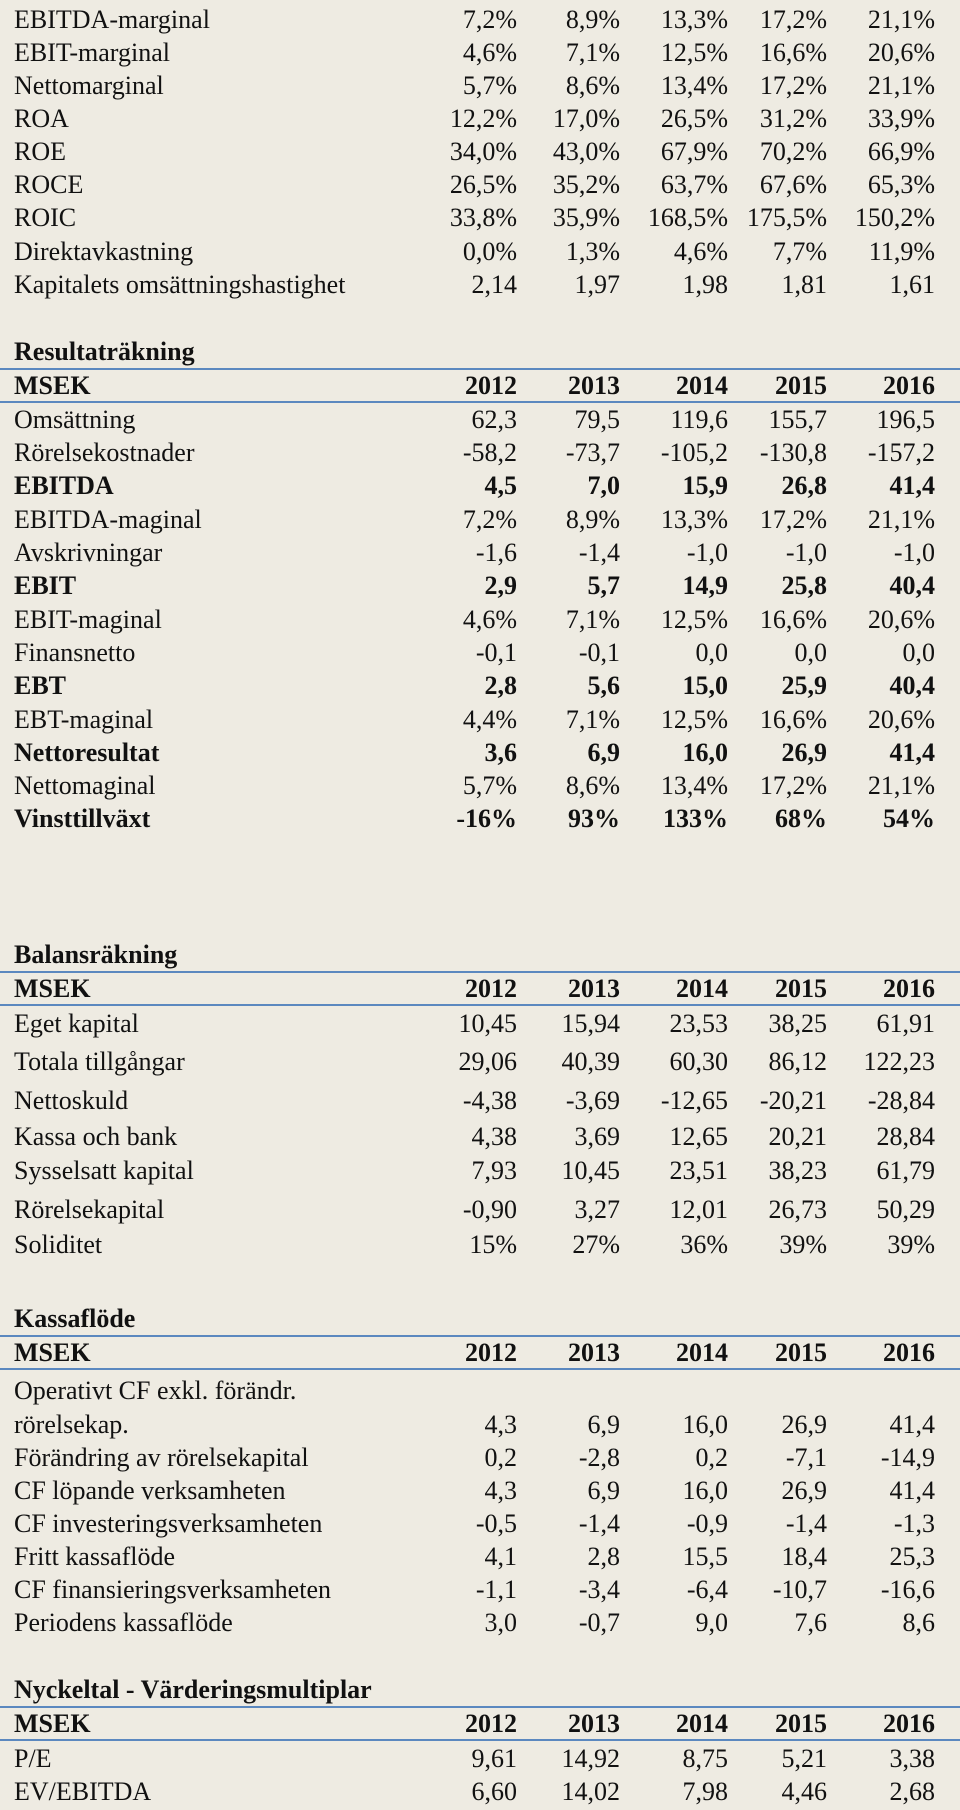 The height and width of the screenshot is (1810, 960). Describe the element at coordinates (489, 785) in the screenshot. I see `cell-value: 5,7%` at that location.